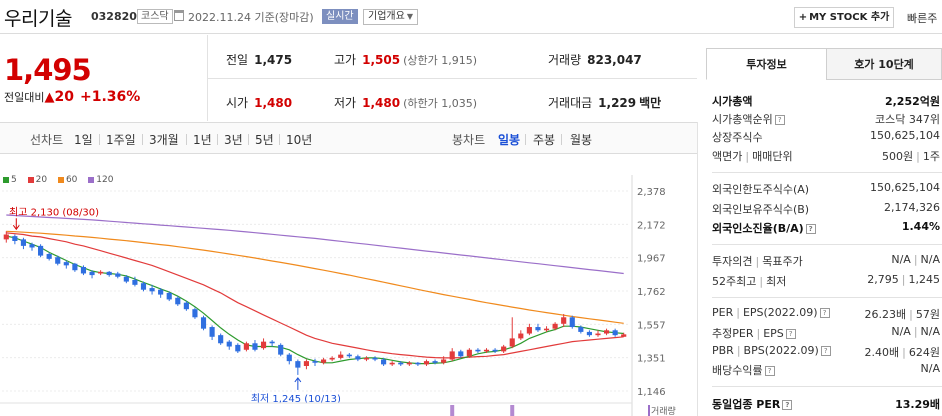  Describe the element at coordinates (930, 331) in the screenshot. I see `est-eps-value: N/A` at that location.